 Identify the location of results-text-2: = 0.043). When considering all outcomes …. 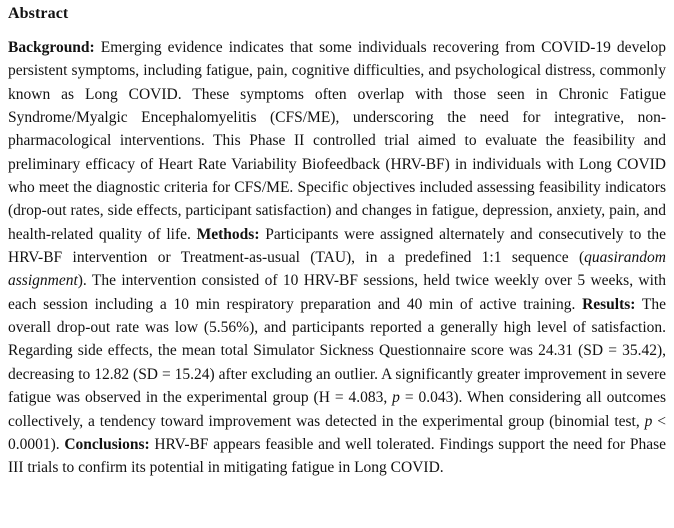
(337, 409).